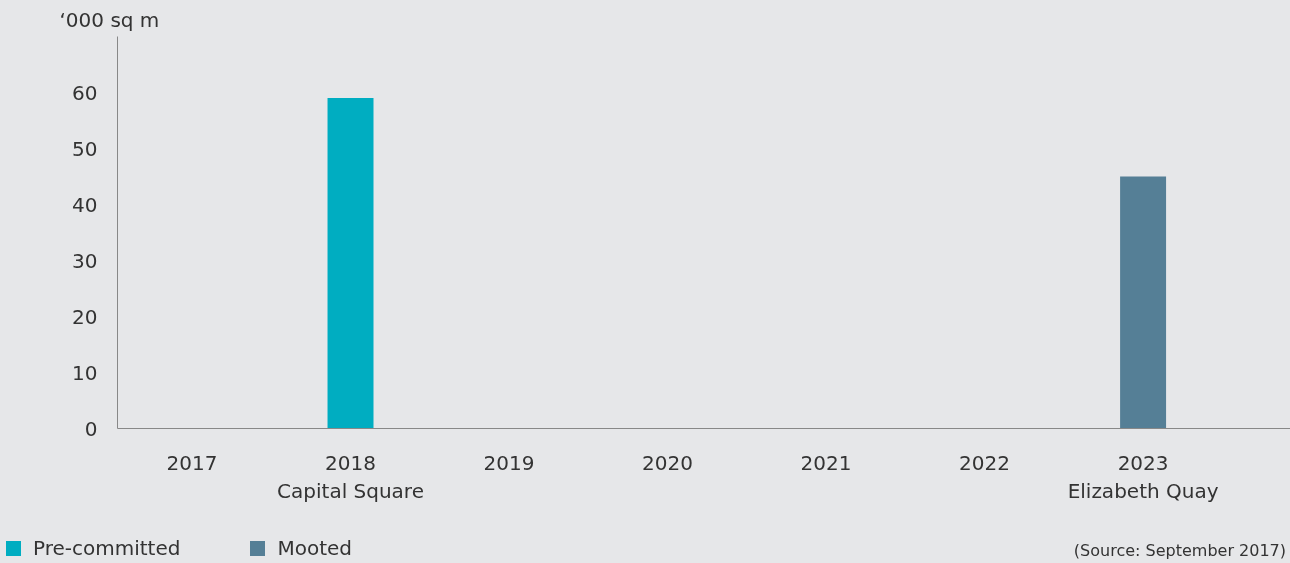  Describe the element at coordinates (91, 428) in the screenshot. I see `y-tick-label: 0` at that location.